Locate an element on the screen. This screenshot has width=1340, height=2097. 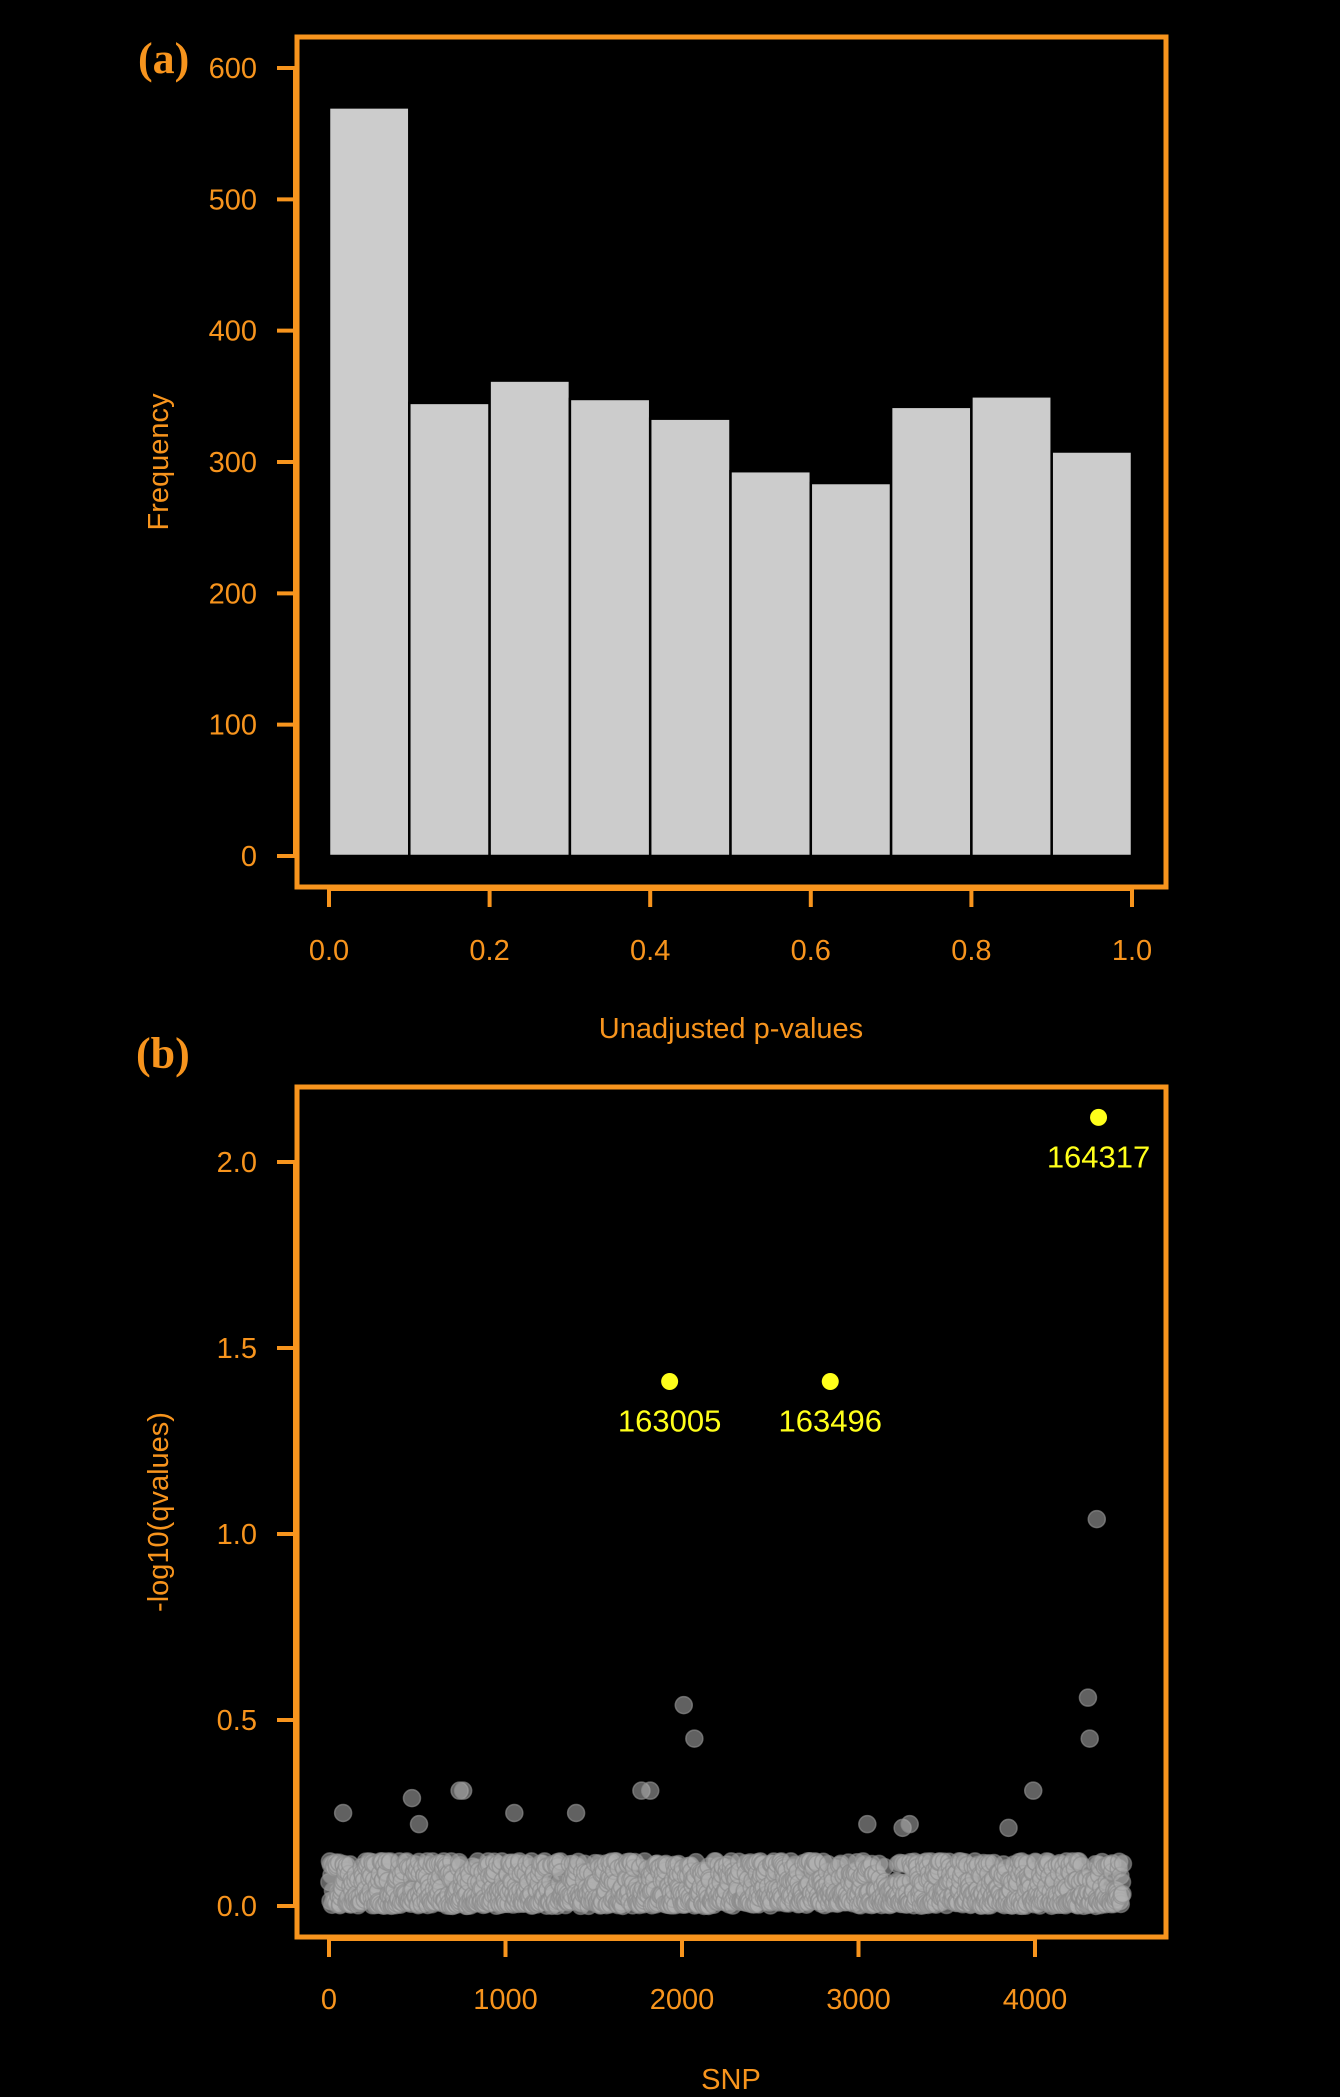
scatter-x-axis-title: SNP is located at coordinates (731, 2080).